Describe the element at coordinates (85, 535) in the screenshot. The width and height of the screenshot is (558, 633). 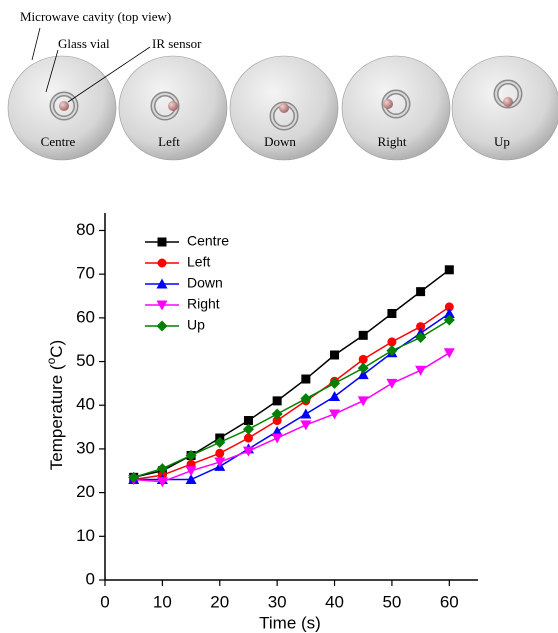
I see `y-tick-label: 10` at that location.